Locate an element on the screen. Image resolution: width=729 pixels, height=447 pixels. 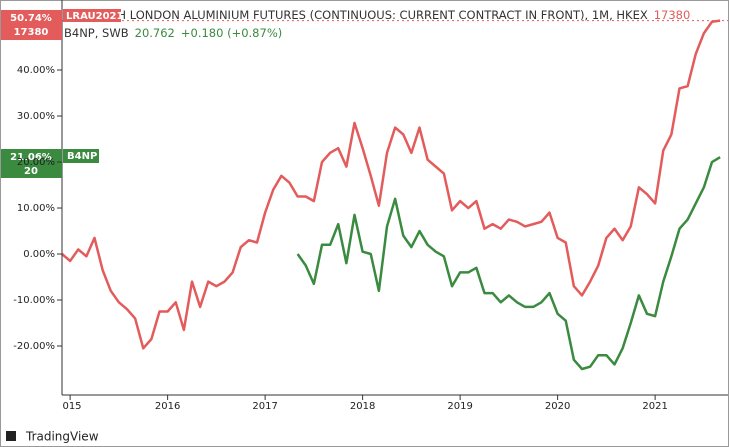
legend-tag-text: LRAU2021 is located at coordinates (94, 16).